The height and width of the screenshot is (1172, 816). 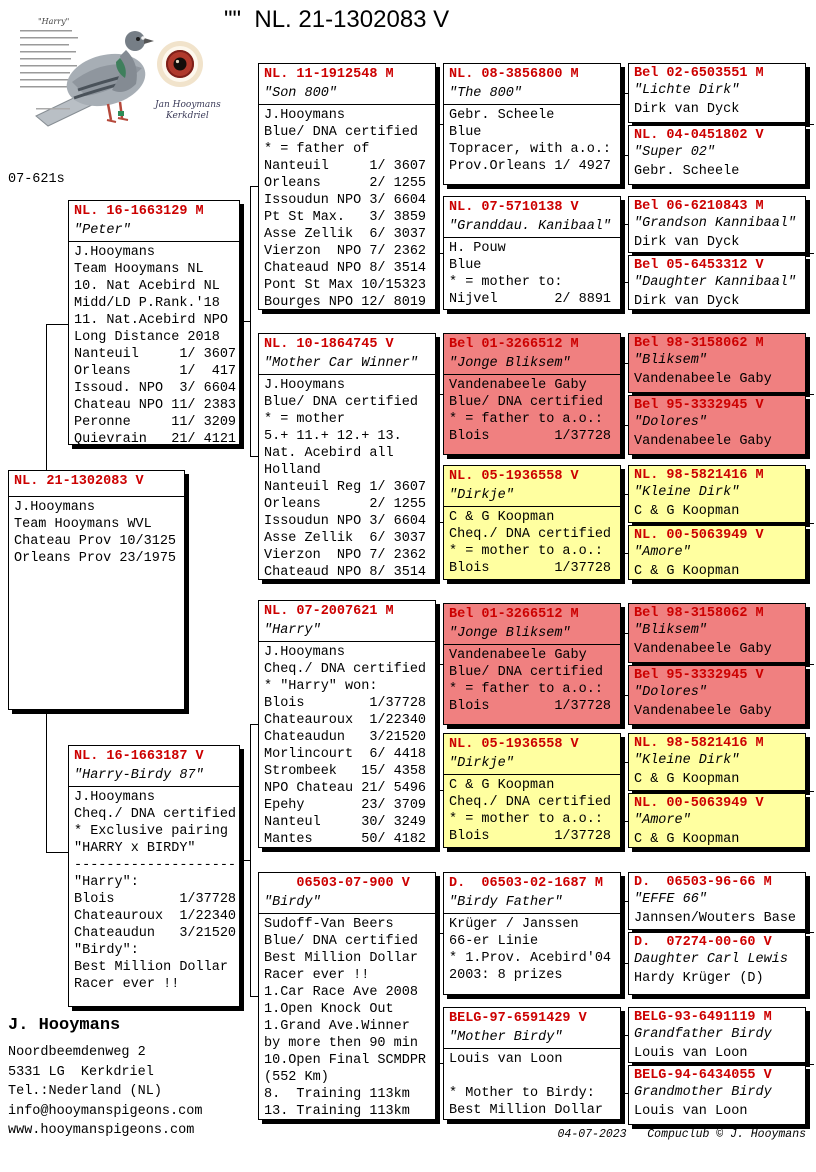 I want to click on pigeon-name: "Birdy Father", so click(x=506, y=902).